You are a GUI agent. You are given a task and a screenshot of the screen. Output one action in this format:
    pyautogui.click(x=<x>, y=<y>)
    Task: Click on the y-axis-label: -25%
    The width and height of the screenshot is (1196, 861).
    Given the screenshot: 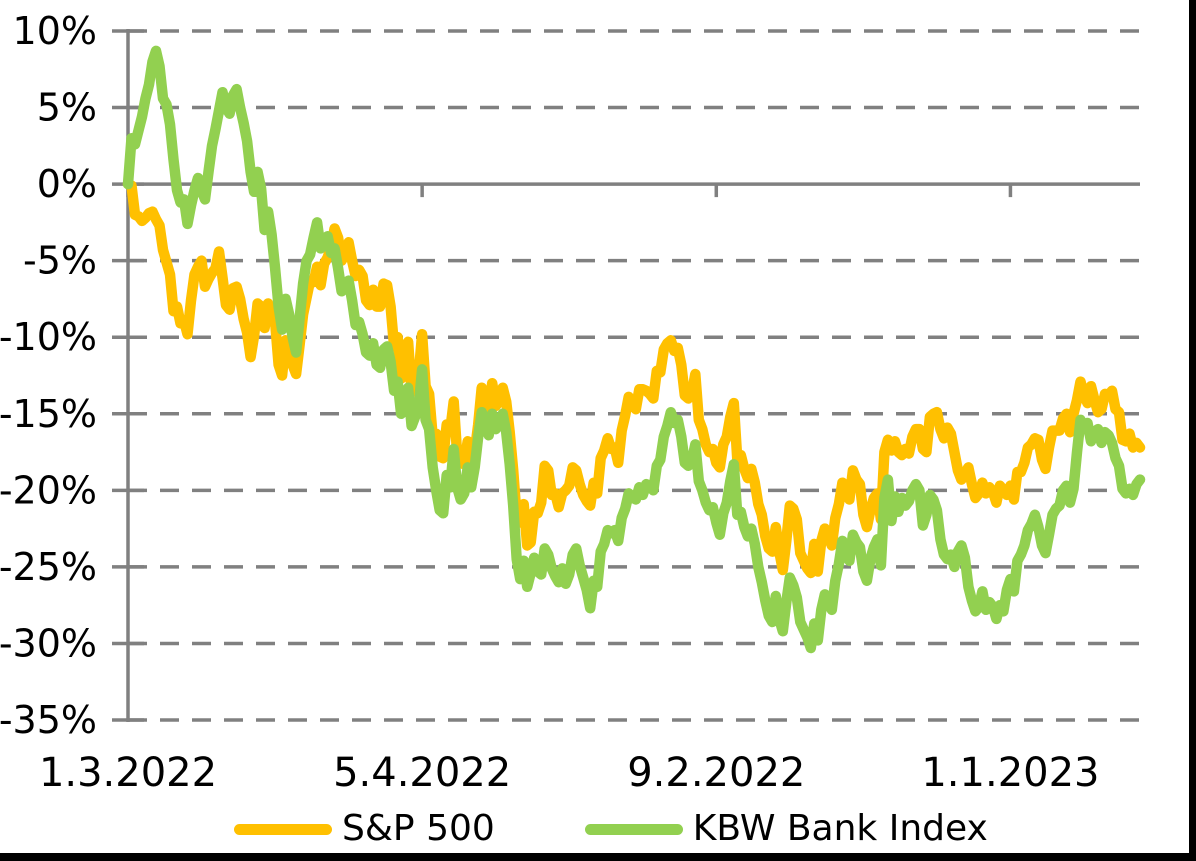 What is the action you would take?
    pyautogui.click(x=48, y=567)
    